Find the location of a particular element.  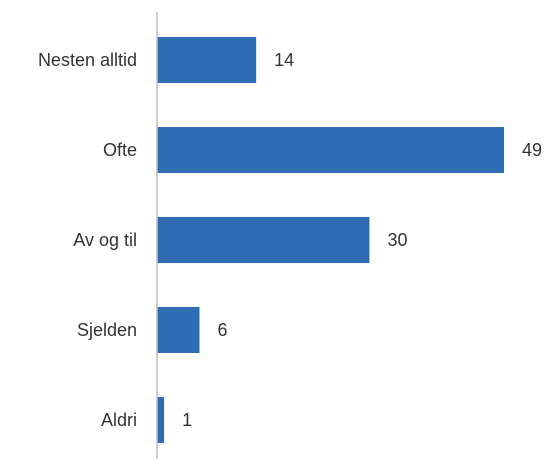

data-label-3: 6 is located at coordinates (222, 330).